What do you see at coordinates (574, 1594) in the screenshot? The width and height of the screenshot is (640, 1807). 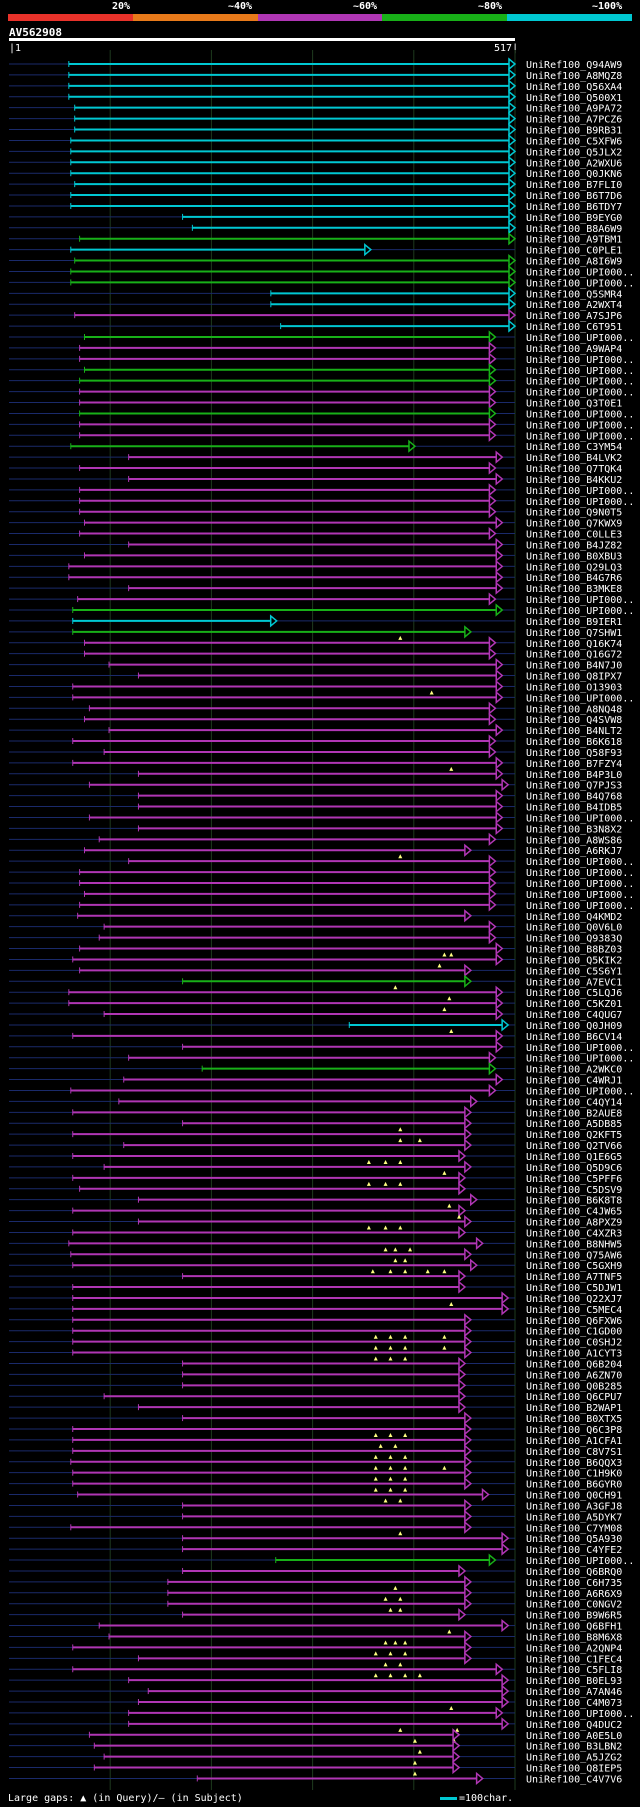 I see `hit-label: UniRef100_A6R6X9` at bounding box center [574, 1594].